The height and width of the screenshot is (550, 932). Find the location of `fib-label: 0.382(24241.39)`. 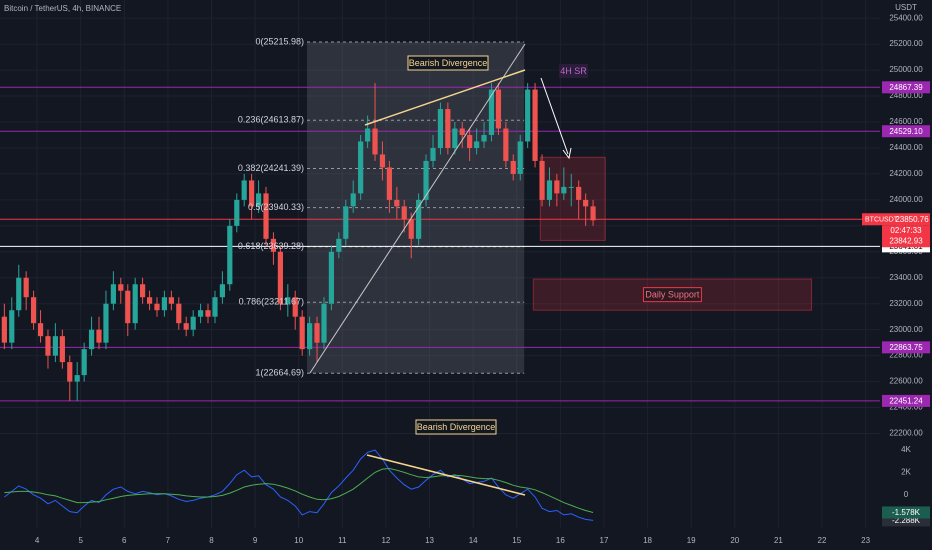

fib-label: 0.382(24241.39) is located at coordinates (271, 168).